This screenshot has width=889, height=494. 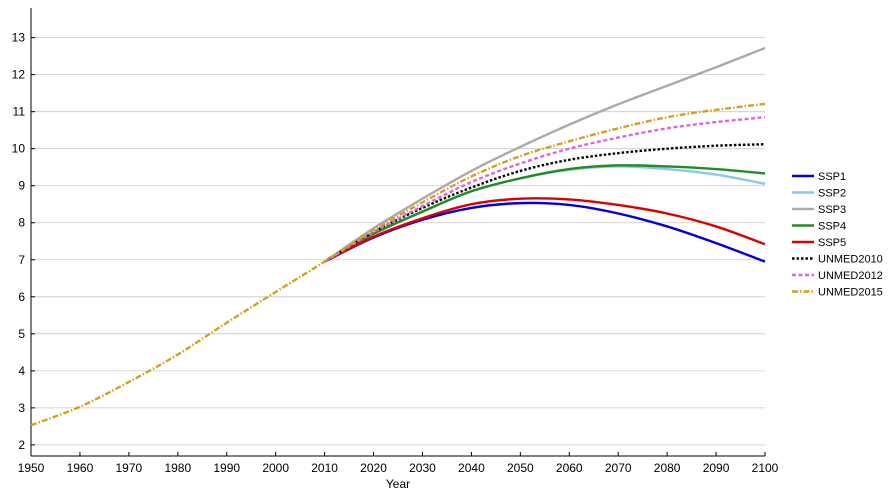 I want to click on x-tick-label: 2030, so click(x=422, y=468).